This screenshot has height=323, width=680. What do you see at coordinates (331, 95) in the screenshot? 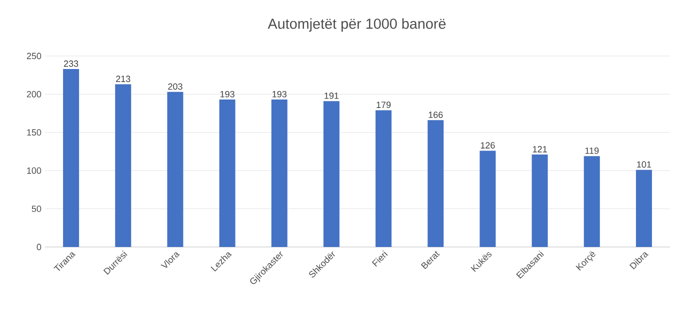
I see `data-label: 191` at bounding box center [331, 95].